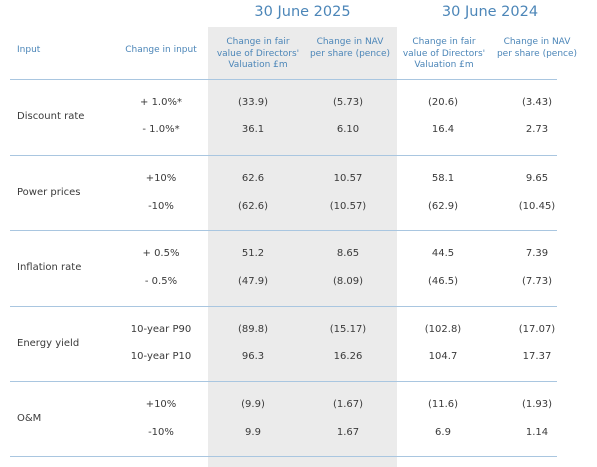 The height and width of the screenshot is (467, 597). I want to click on row-label: Discount rate, so click(51, 116).